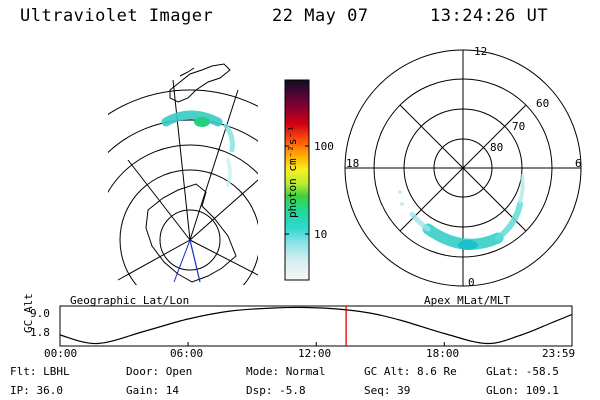 This screenshot has width=600, height=400. What do you see at coordinates (61, 353) in the screenshot?
I see `xtick-0000: 00:00` at bounding box center [61, 353].